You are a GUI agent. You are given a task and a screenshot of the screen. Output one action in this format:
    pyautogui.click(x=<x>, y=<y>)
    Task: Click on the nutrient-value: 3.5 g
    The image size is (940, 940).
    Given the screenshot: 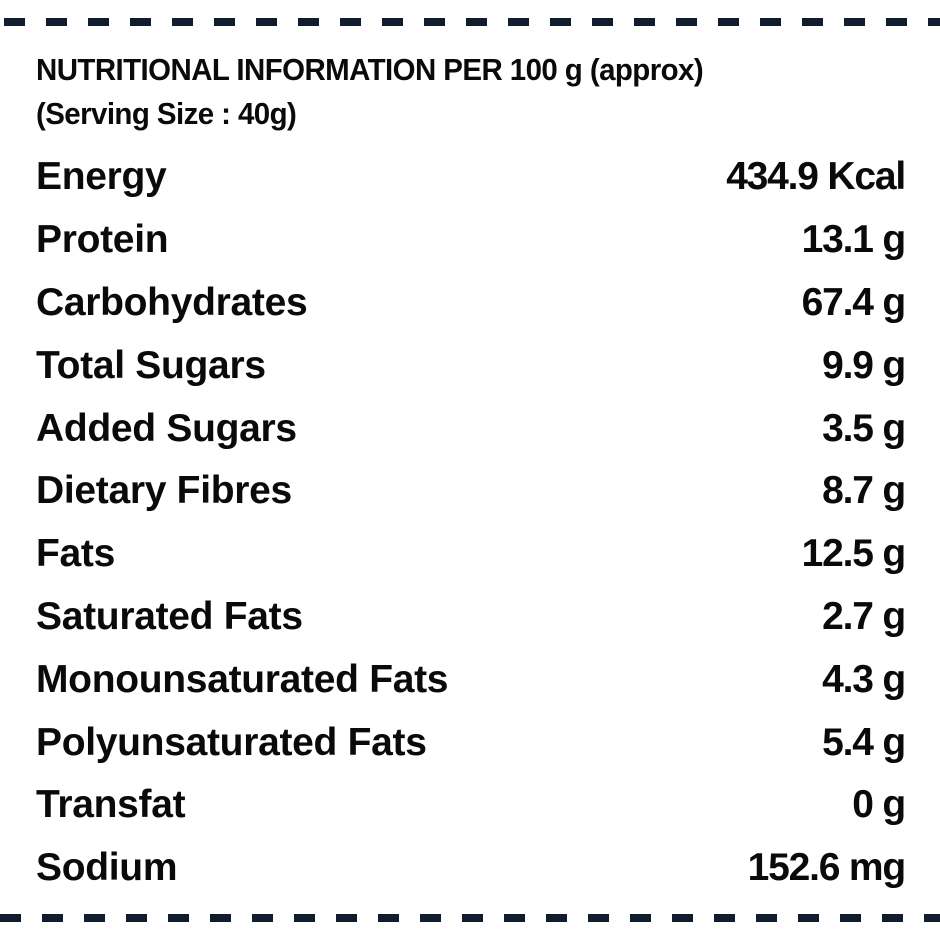 What is the action you would take?
    pyautogui.click(x=864, y=428)
    